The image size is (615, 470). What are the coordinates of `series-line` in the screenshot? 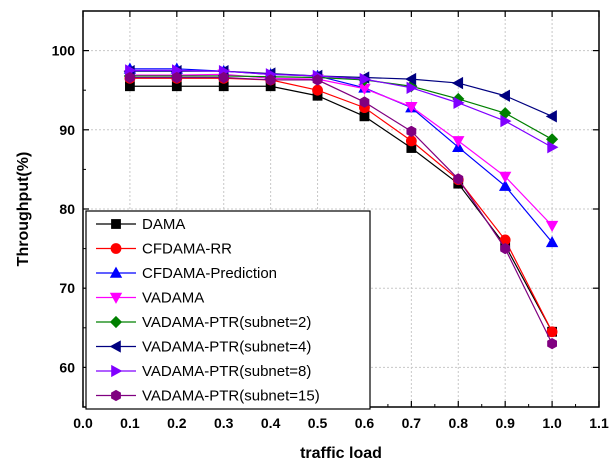 It's located at (341, 108).